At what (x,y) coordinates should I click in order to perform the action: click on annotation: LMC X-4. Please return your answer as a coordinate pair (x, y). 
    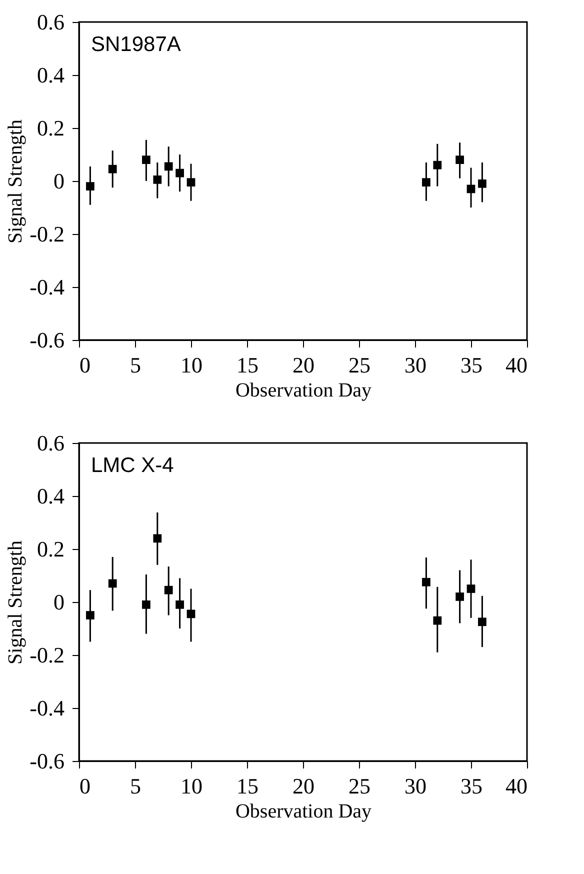
    Looking at the image, I should click on (132, 465).